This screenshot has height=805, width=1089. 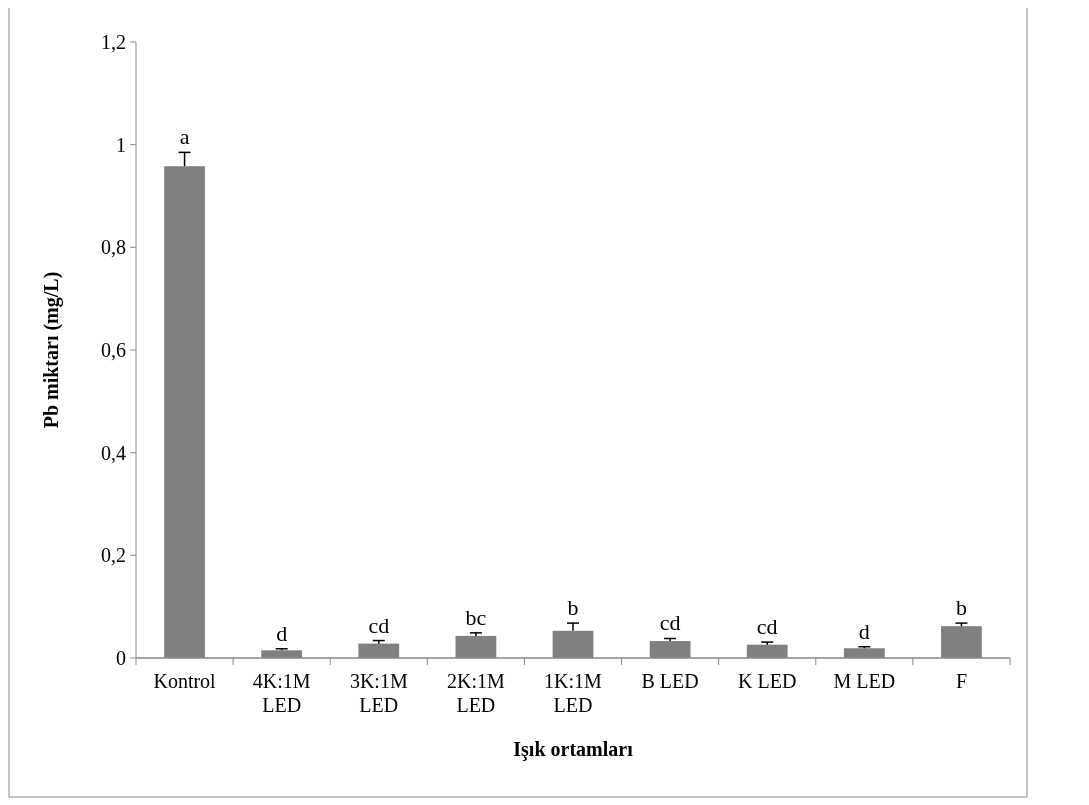 What do you see at coordinates (573, 693) in the screenshot?
I see `x-tick-label: 1K:1M LED` at bounding box center [573, 693].